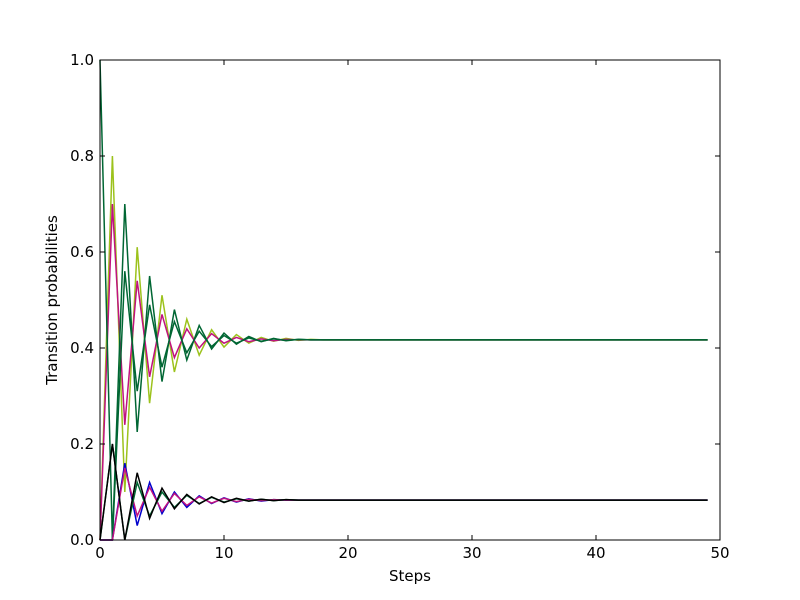  What do you see at coordinates (223, 553) in the screenshot?
I see `x-tick-label-1: 10` at bounding box center [223, 553].